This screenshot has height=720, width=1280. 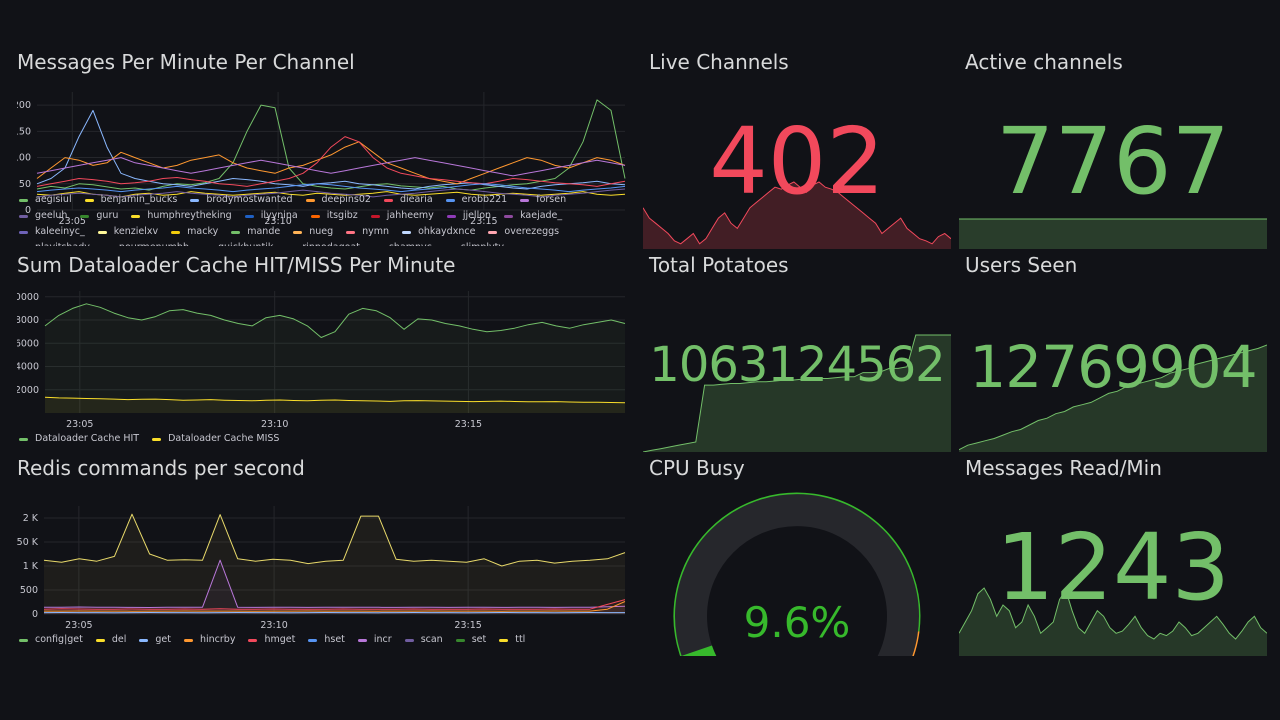 I want to click on legend-item-mande: mande, so click(x=255, y=232).